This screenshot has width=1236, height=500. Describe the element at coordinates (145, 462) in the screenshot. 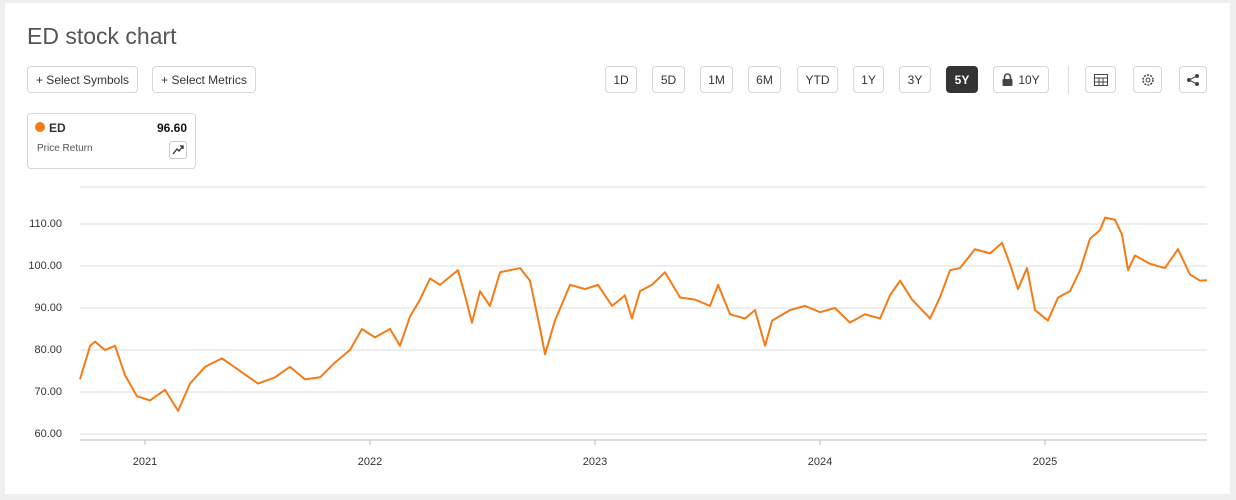

I see `x-tick-label: 2021` at that location.